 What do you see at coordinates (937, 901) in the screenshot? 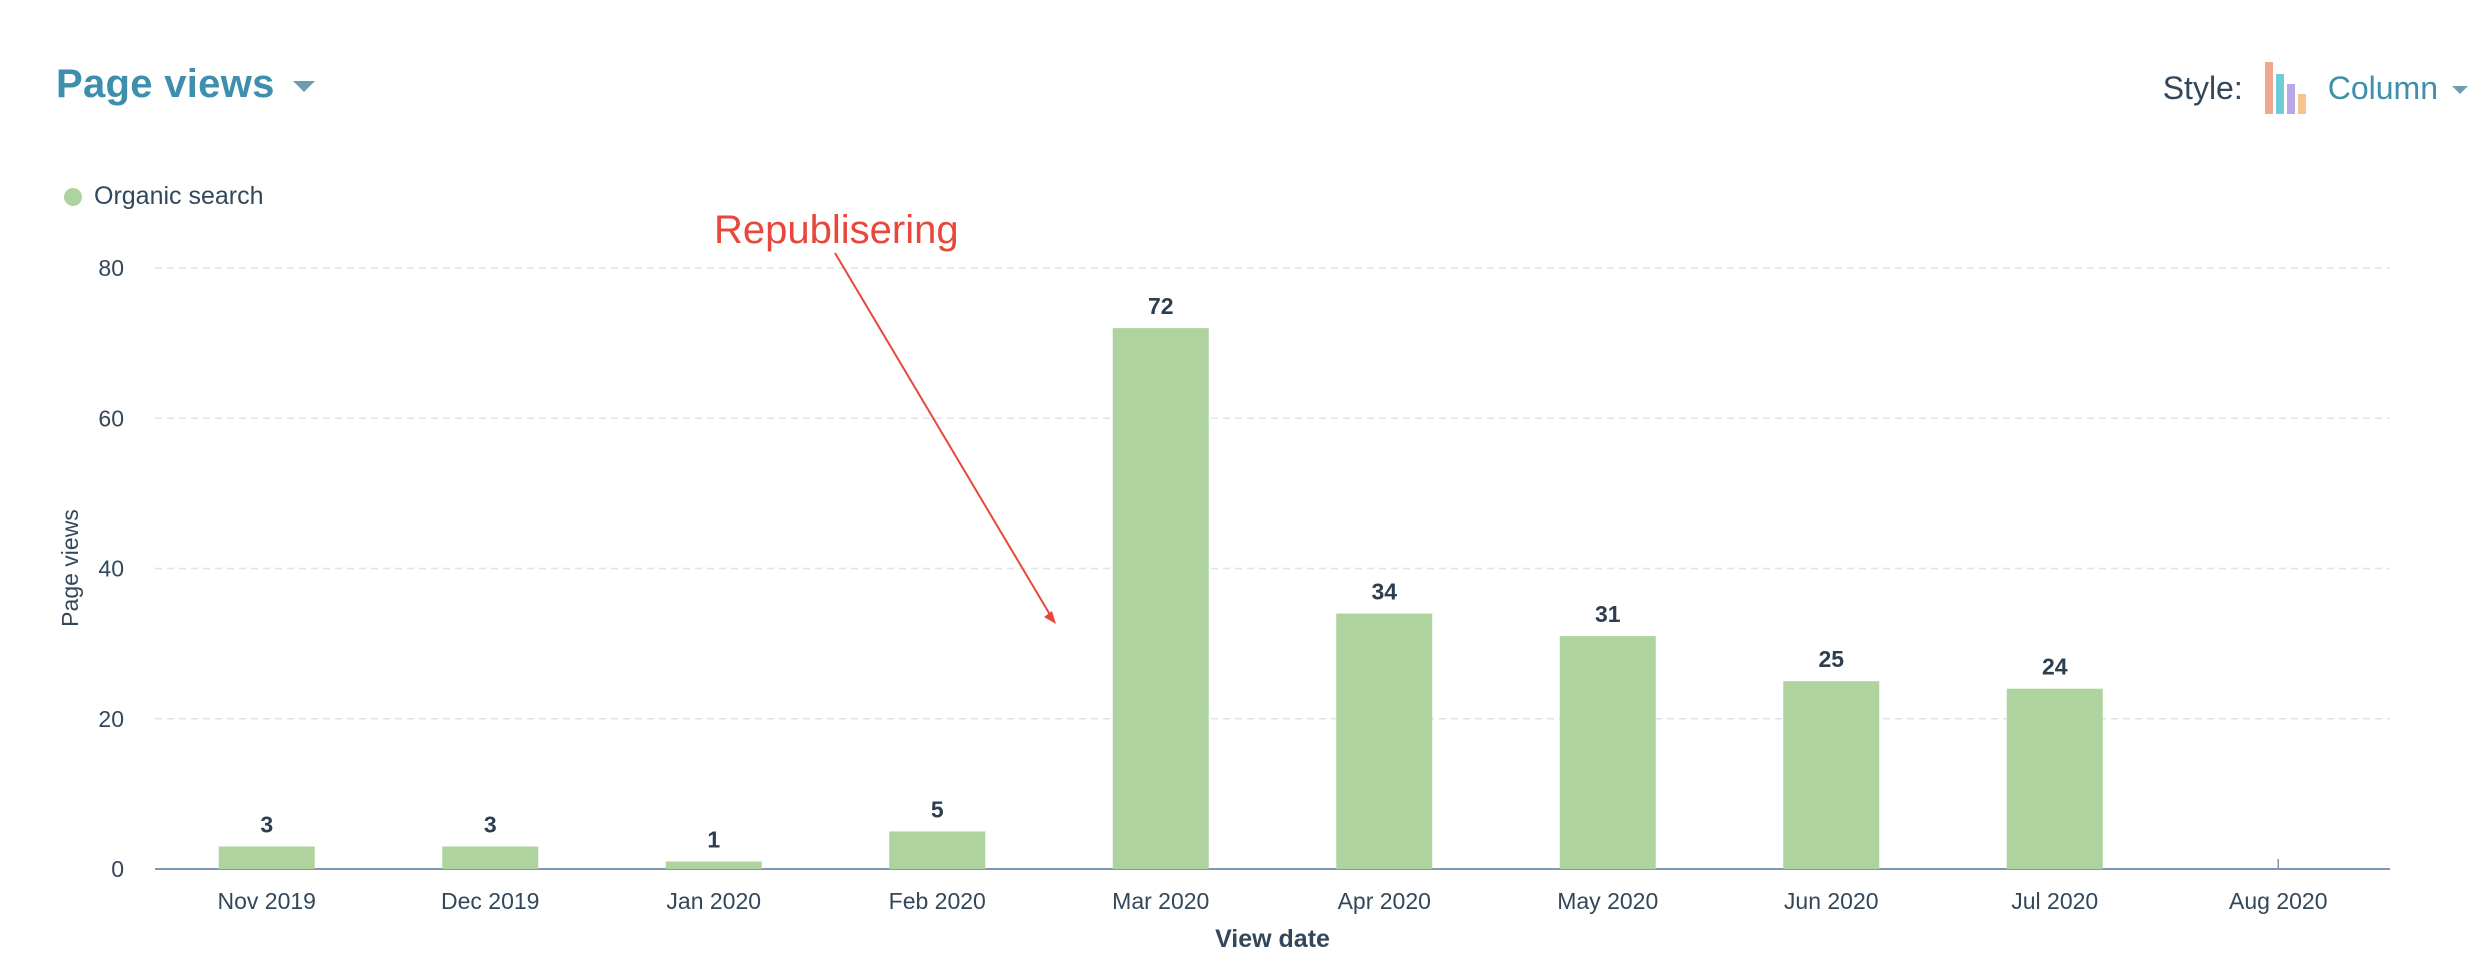
I see `x-tick-label: Feb 2020` at bounding box center [937, 901].